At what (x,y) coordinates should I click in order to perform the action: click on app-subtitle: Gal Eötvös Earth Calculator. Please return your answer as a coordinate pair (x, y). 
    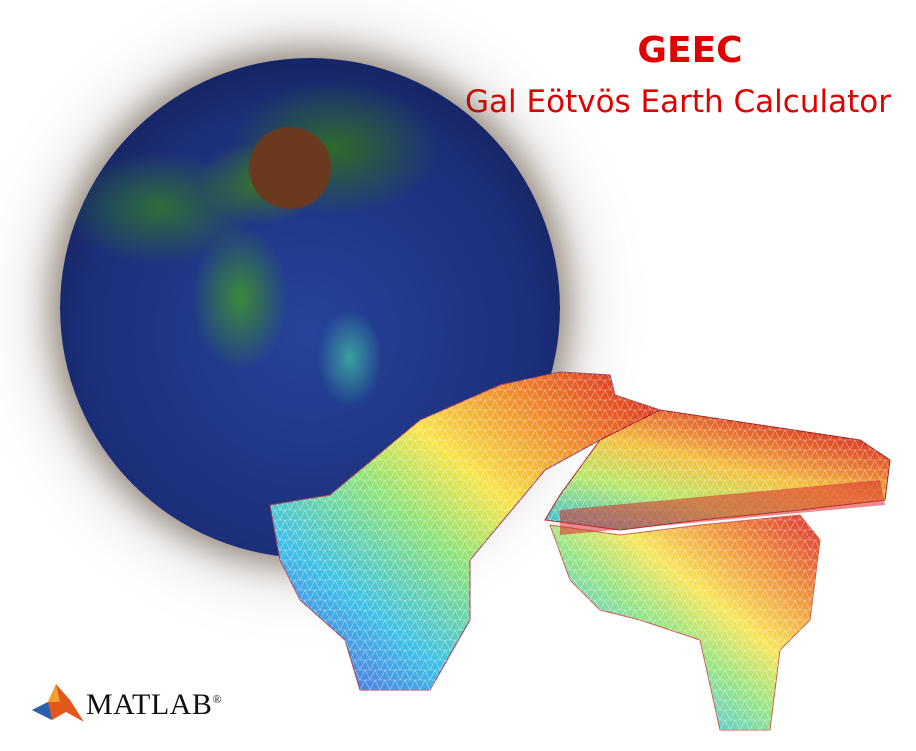
    Looking at the image, I should click on (678, 102).